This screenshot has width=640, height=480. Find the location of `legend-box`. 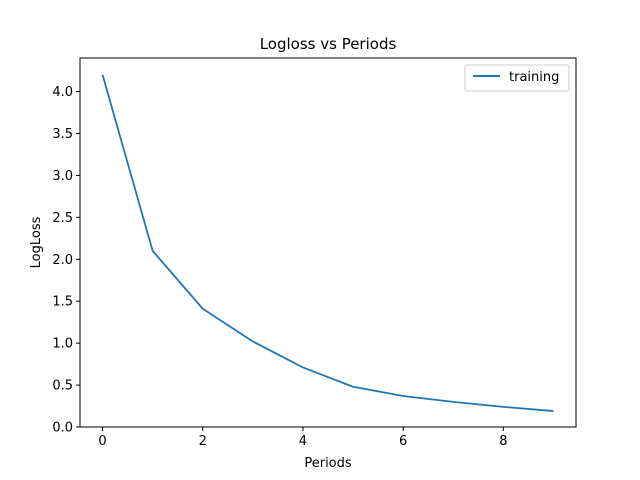

legend-box is located at coordinates (517, 78).